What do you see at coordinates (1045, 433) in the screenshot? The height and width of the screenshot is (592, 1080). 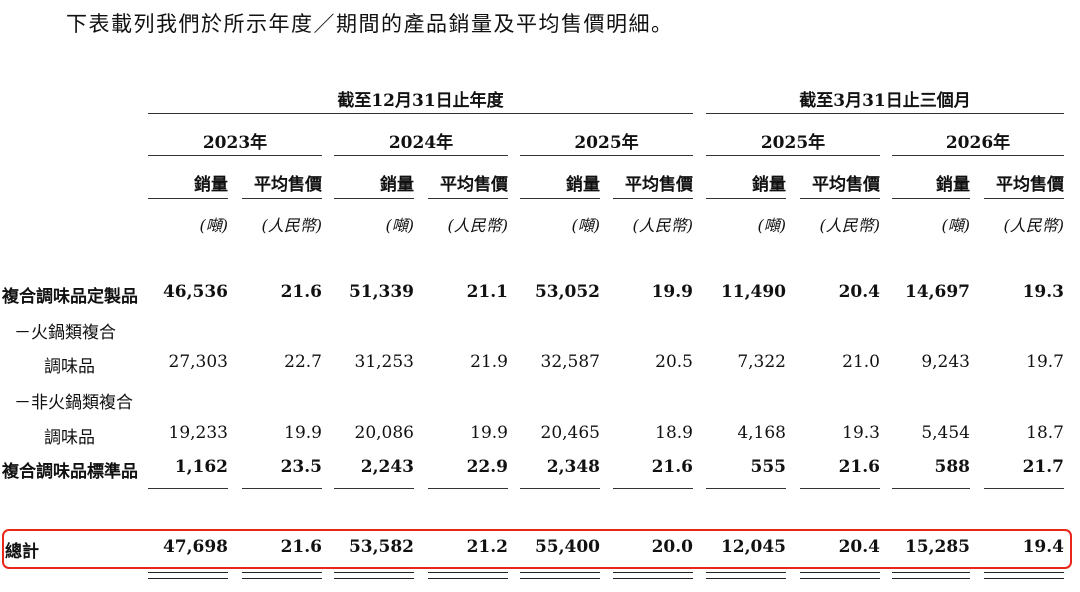 I see `table-cell: 18.7` at bounding box center [1045, 433].